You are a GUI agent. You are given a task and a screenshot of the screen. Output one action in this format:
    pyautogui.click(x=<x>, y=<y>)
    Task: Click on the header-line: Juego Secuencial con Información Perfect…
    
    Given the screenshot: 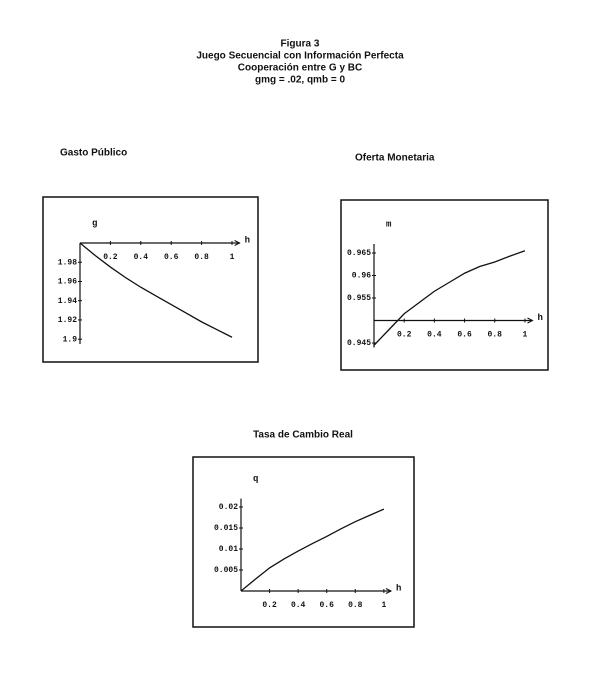 What is the action you would take?
    pyautogui.click(x=300, y=56)
    